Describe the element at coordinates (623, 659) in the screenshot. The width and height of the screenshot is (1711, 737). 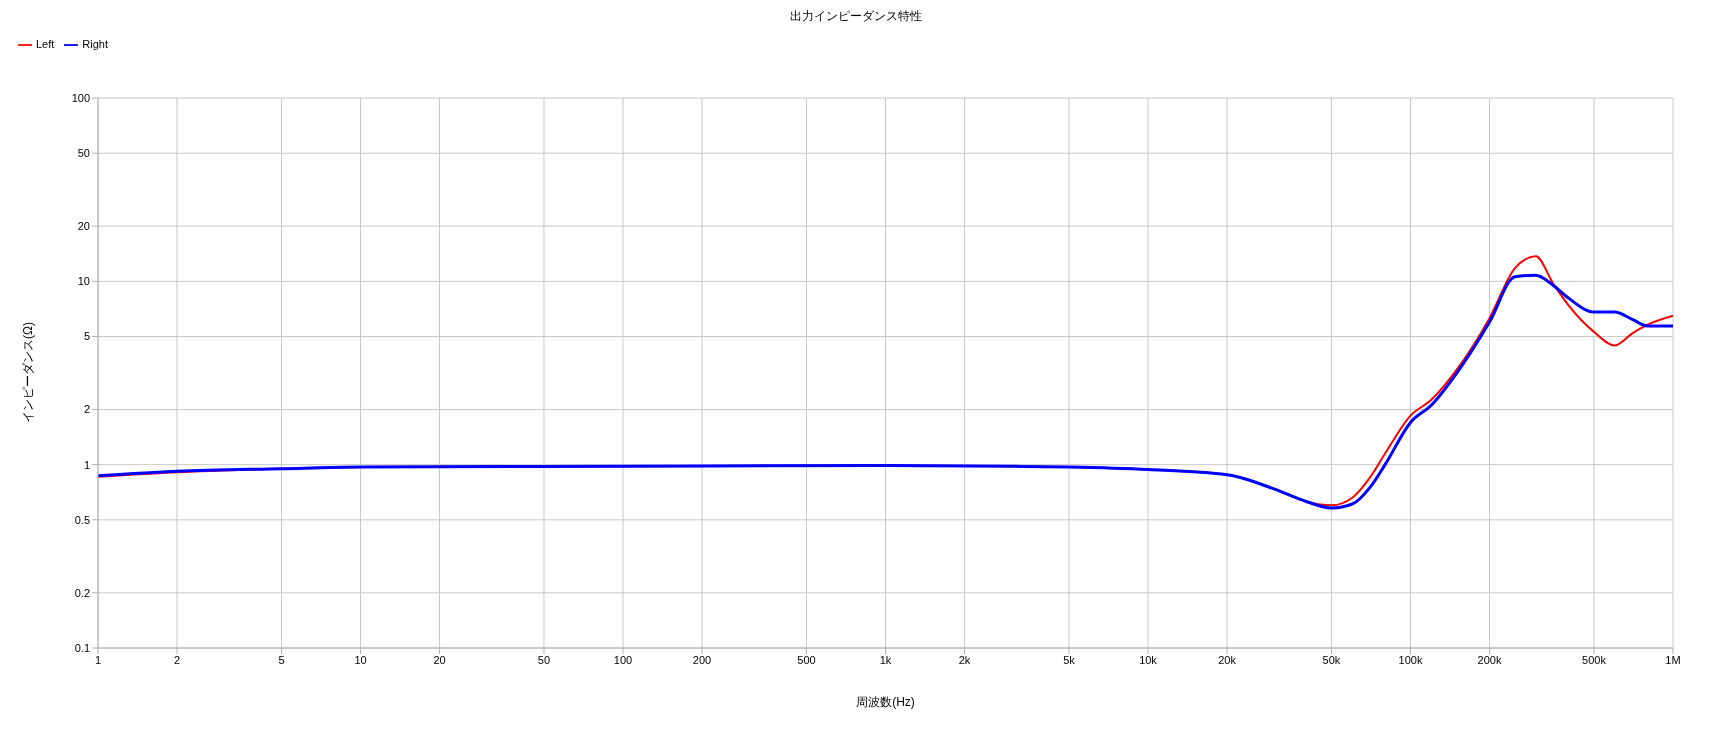
I see `x-tick-label: 100` at that location.